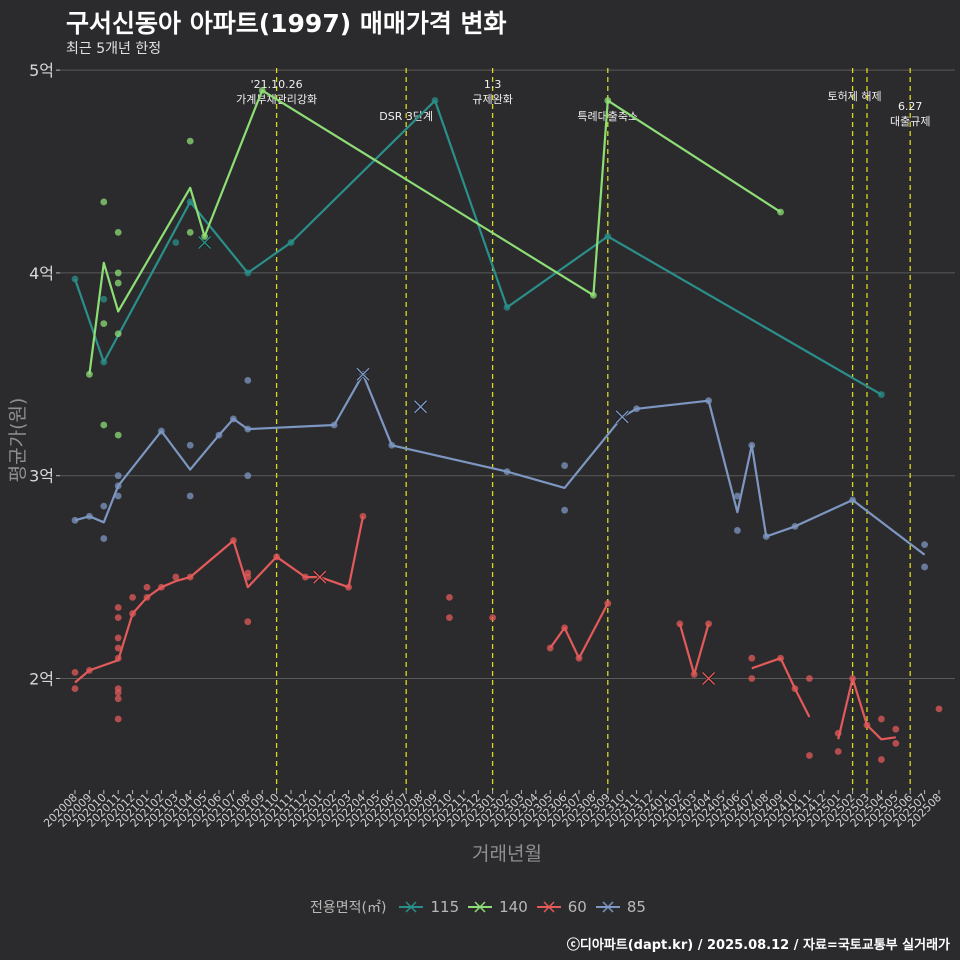  Describe the element at coordinates (445, 907) in the screenshot. I see `legend-label-115: 115` at that location.